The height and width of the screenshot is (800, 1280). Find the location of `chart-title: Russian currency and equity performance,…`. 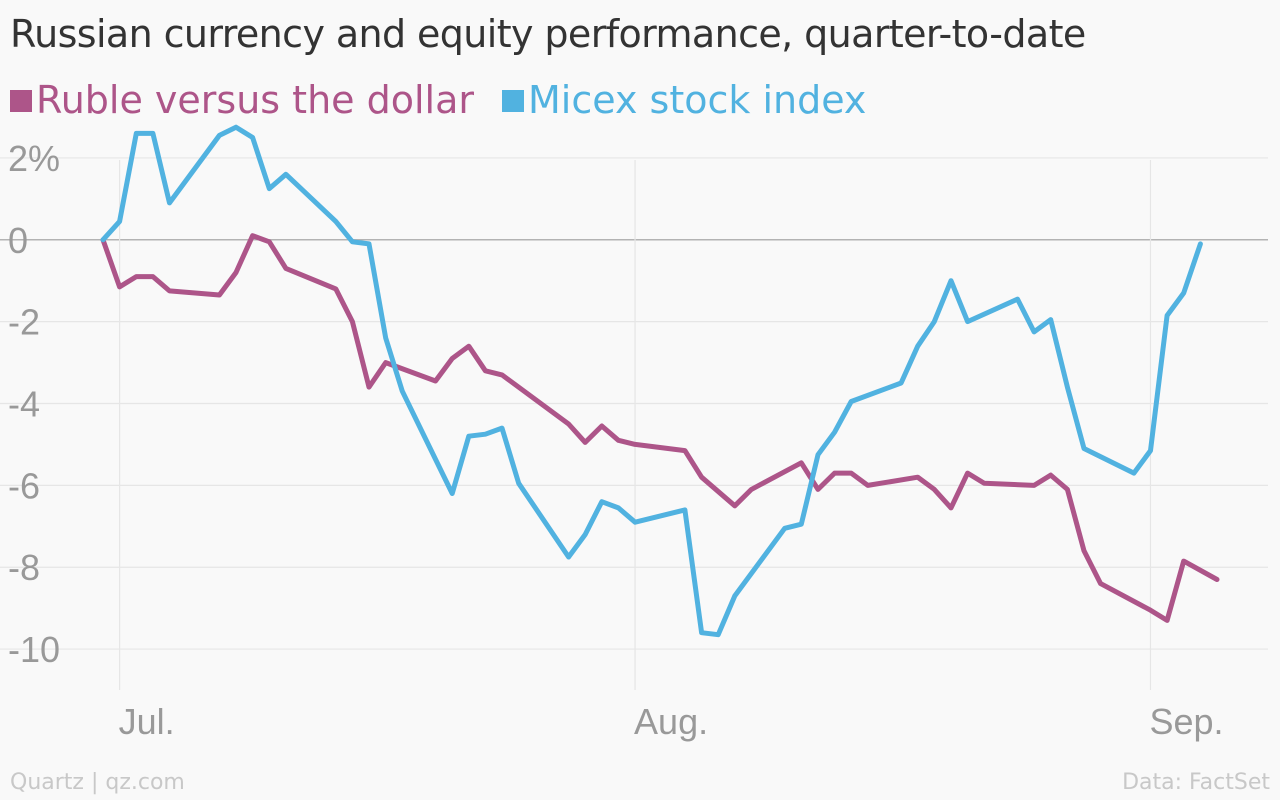

chart-title: Russian currency and equity performance,… is located at coordinates (548, 34).